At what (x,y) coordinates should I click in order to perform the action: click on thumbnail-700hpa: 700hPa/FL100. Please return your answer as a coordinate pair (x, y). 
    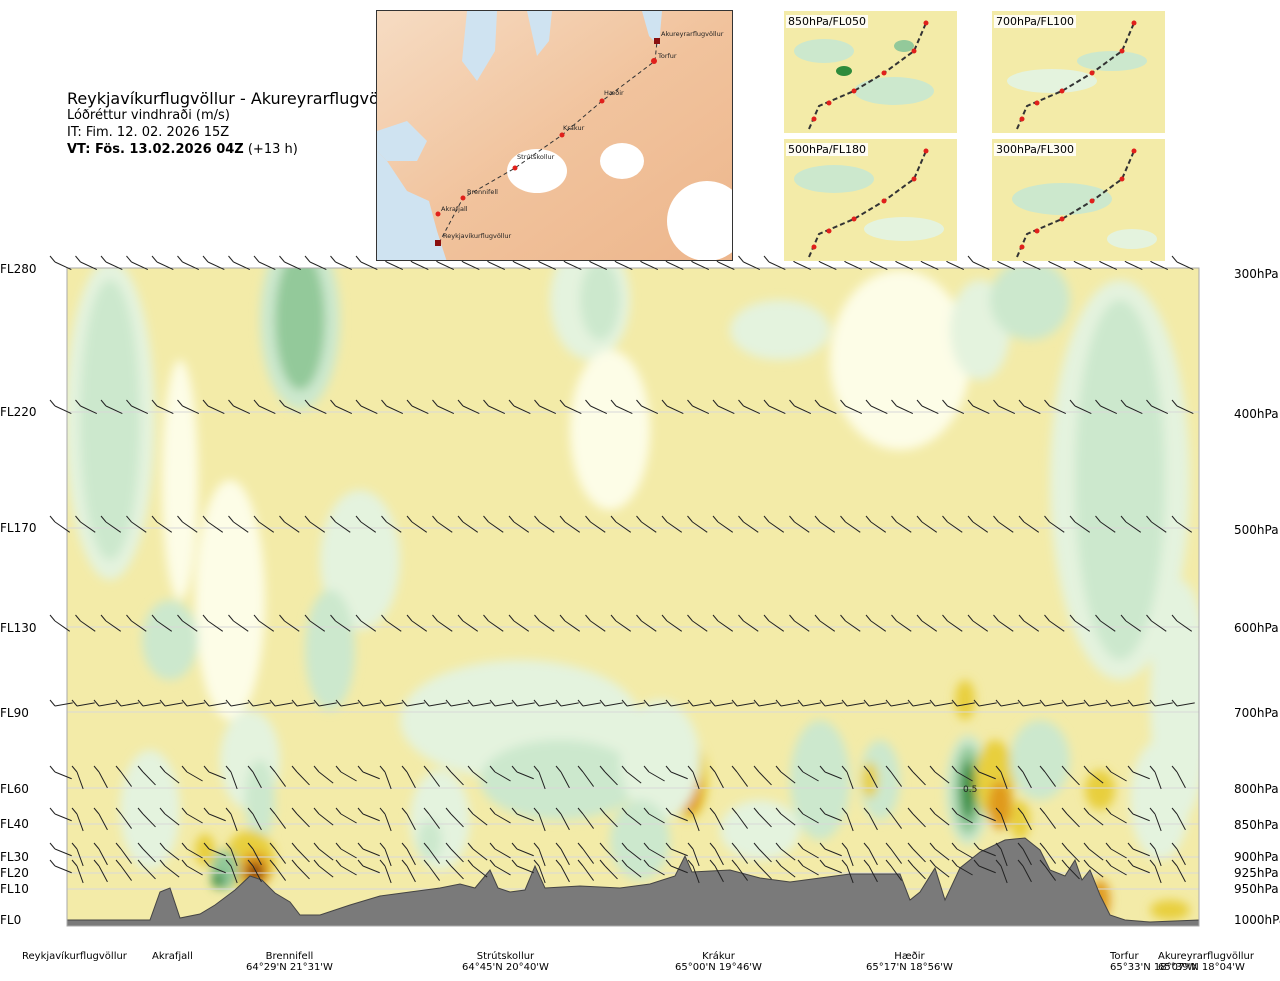
    Looking at the image, I should click on (1078, 72).